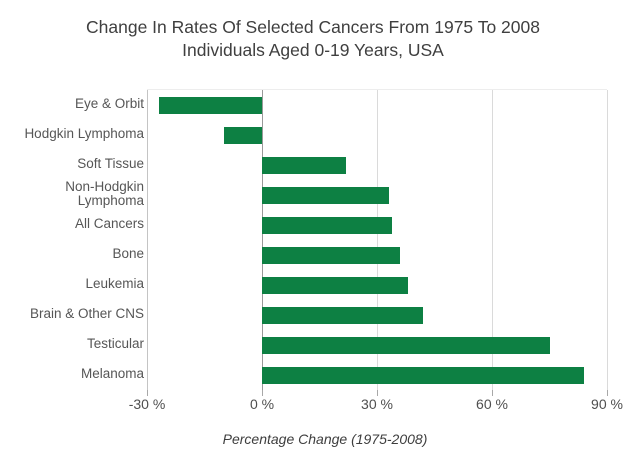 The height and width of the screenshot is (461, 626). What do you see at coordinates (86, 313) in the screenshot?
I see `category-label-line: Brain & Other CNS` at bounding box center [86, 313].